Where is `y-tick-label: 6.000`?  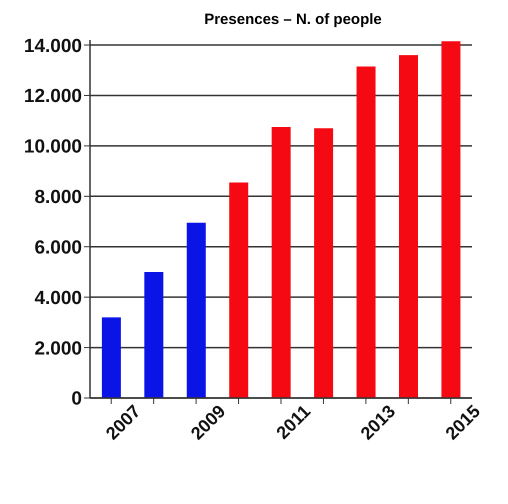
y-tick-label: 6.000 is located at coordinates (58, 247).